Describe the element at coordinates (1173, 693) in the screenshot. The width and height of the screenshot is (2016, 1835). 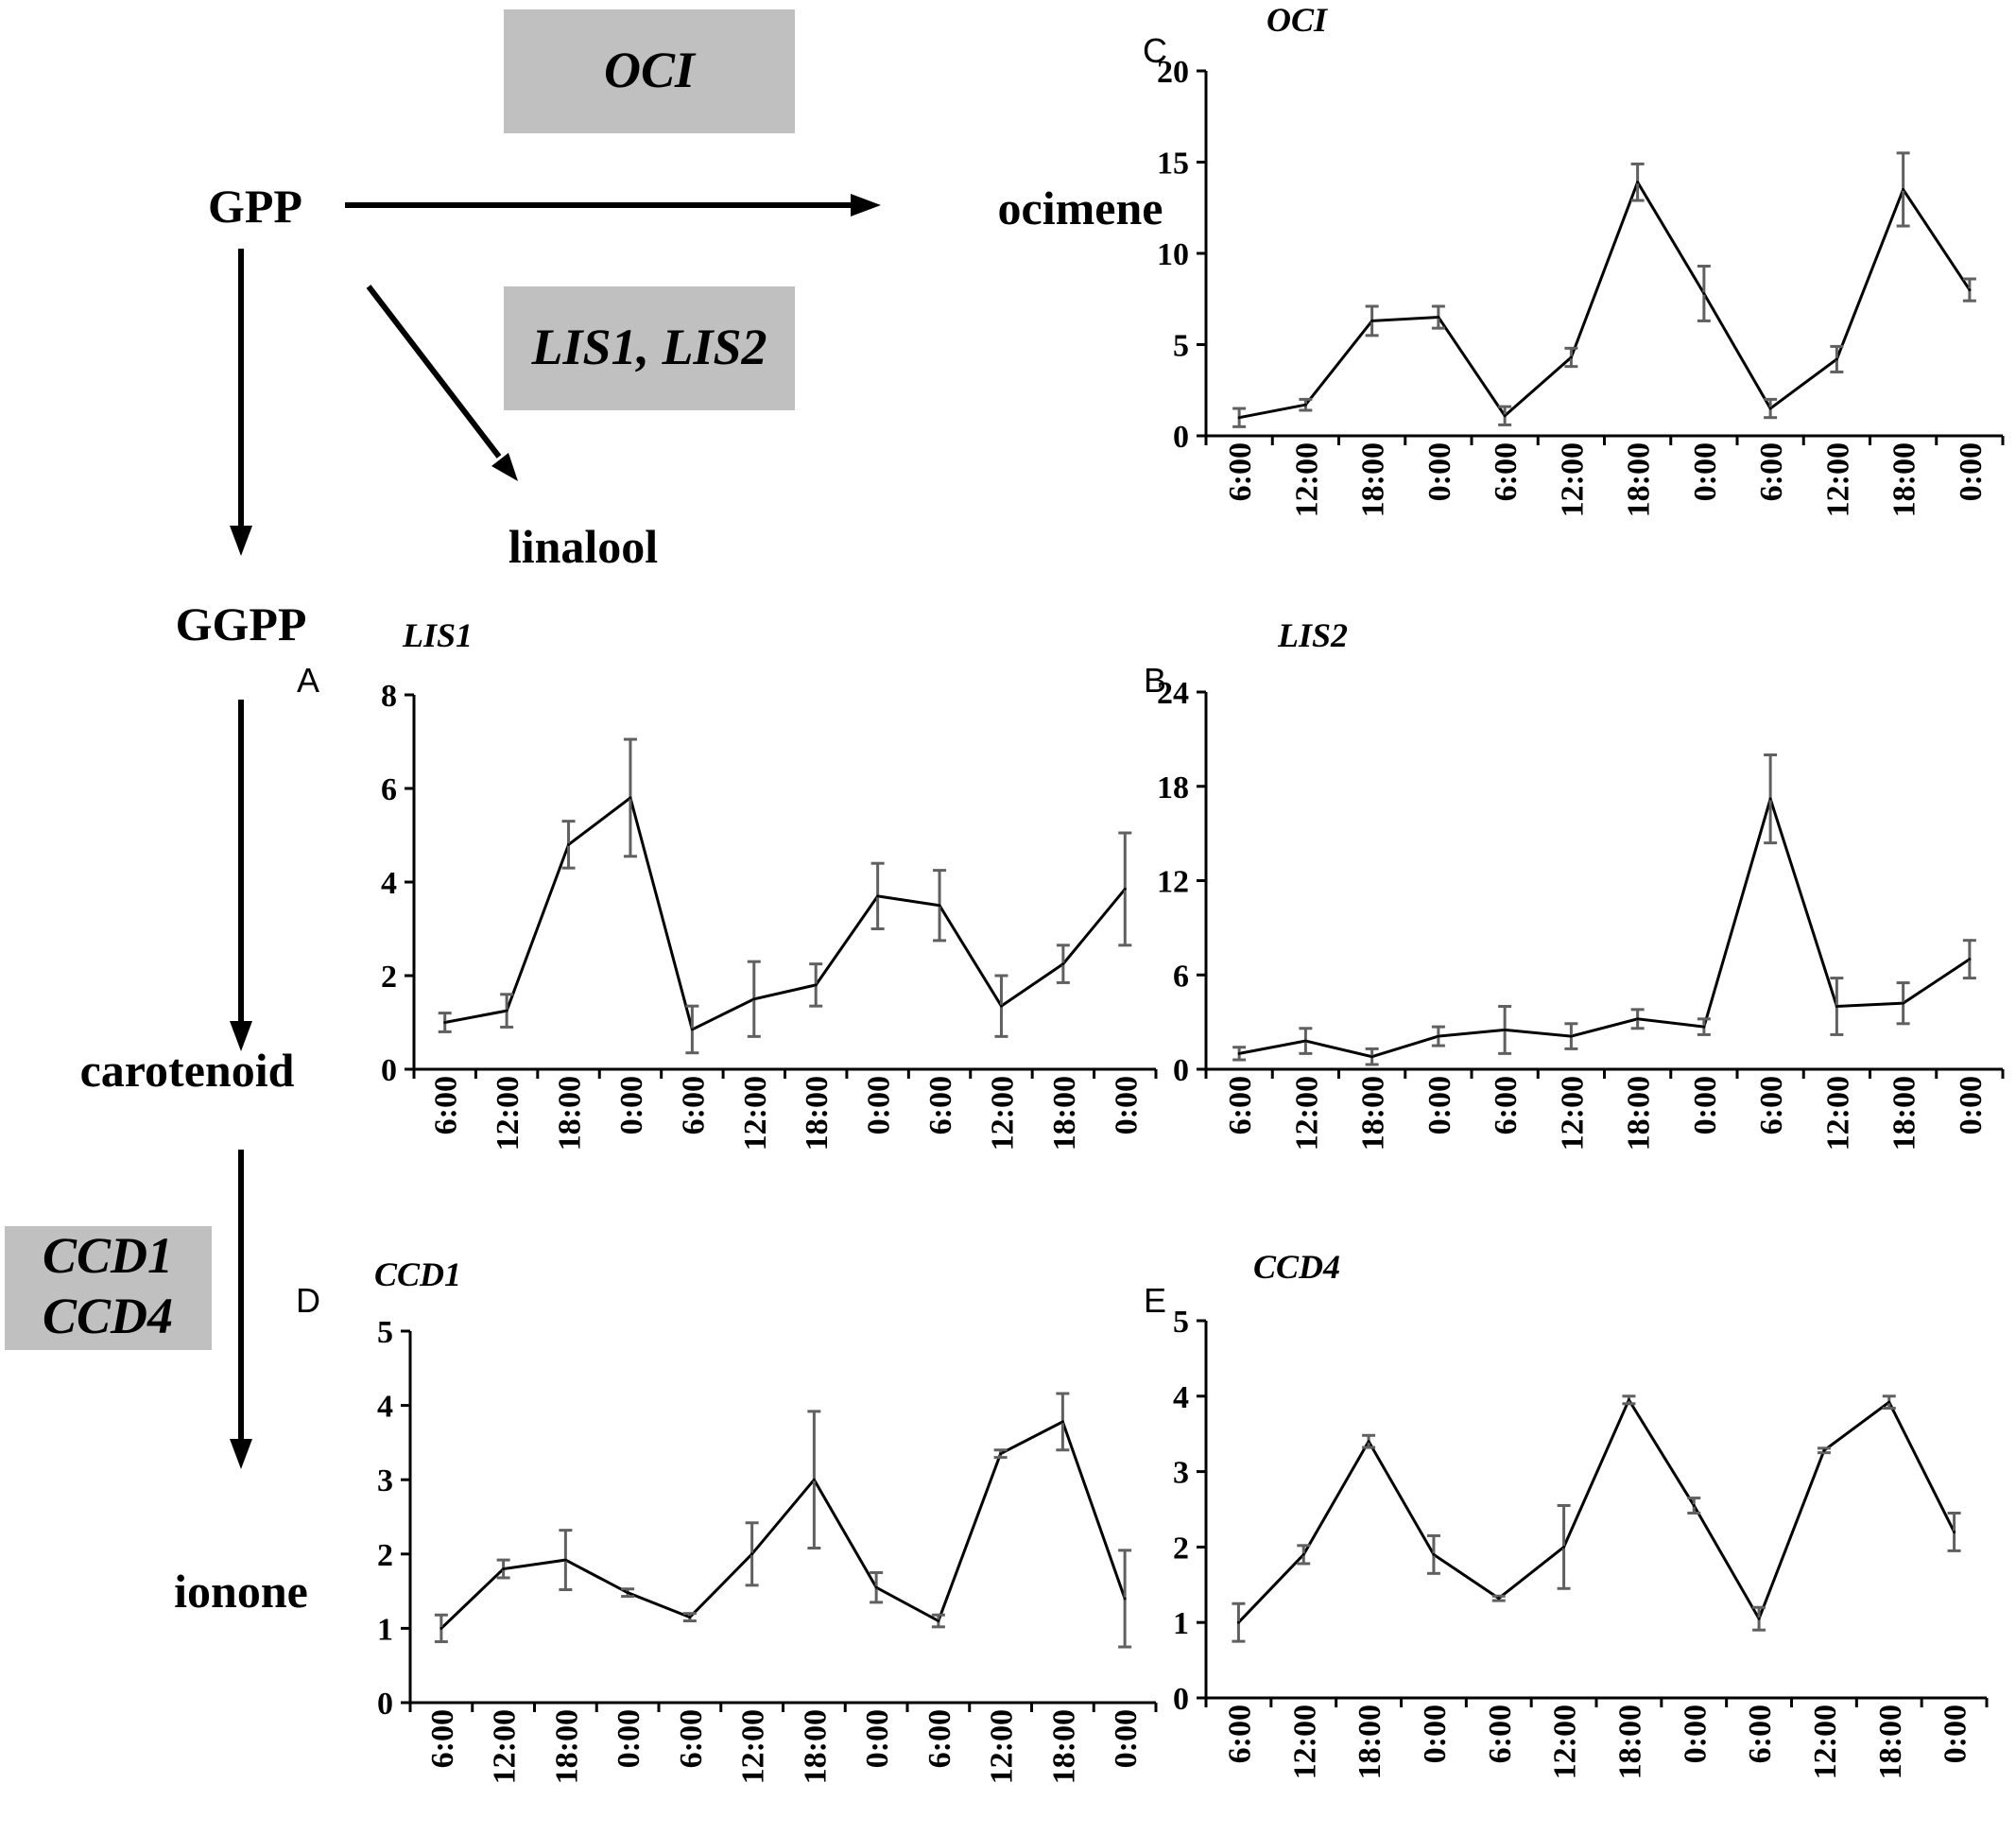
I see `y-tick-label: 24` at that location.